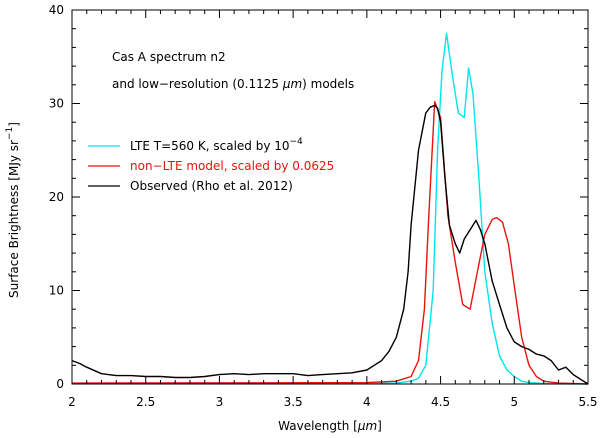  What do you see at coordinates (14, 219) in the screenshot?
I see `y-axis-label-prefix: Surface Brightness [MJy sr` at bounding box center [14, 219].